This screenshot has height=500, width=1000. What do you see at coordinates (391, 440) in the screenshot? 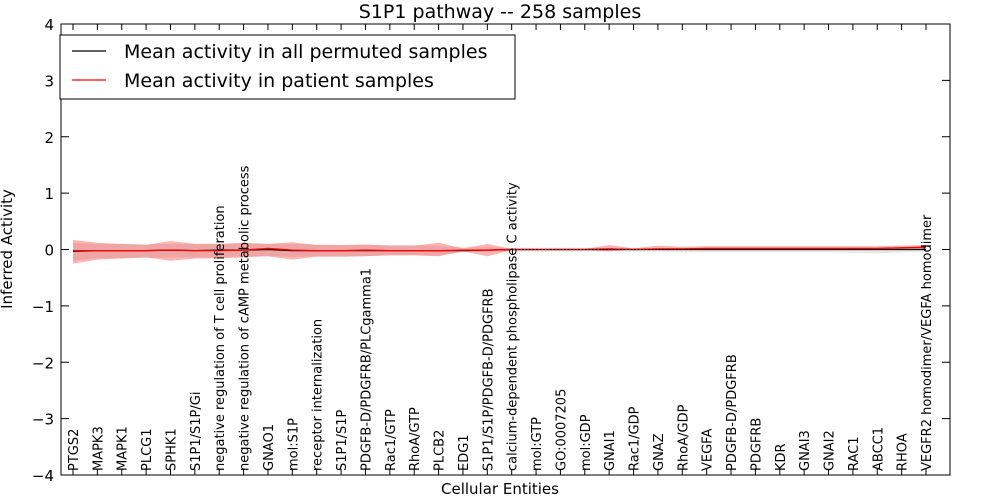
I see `x-tick-label: Rac1/GTP` at bounding box center [391, 440].